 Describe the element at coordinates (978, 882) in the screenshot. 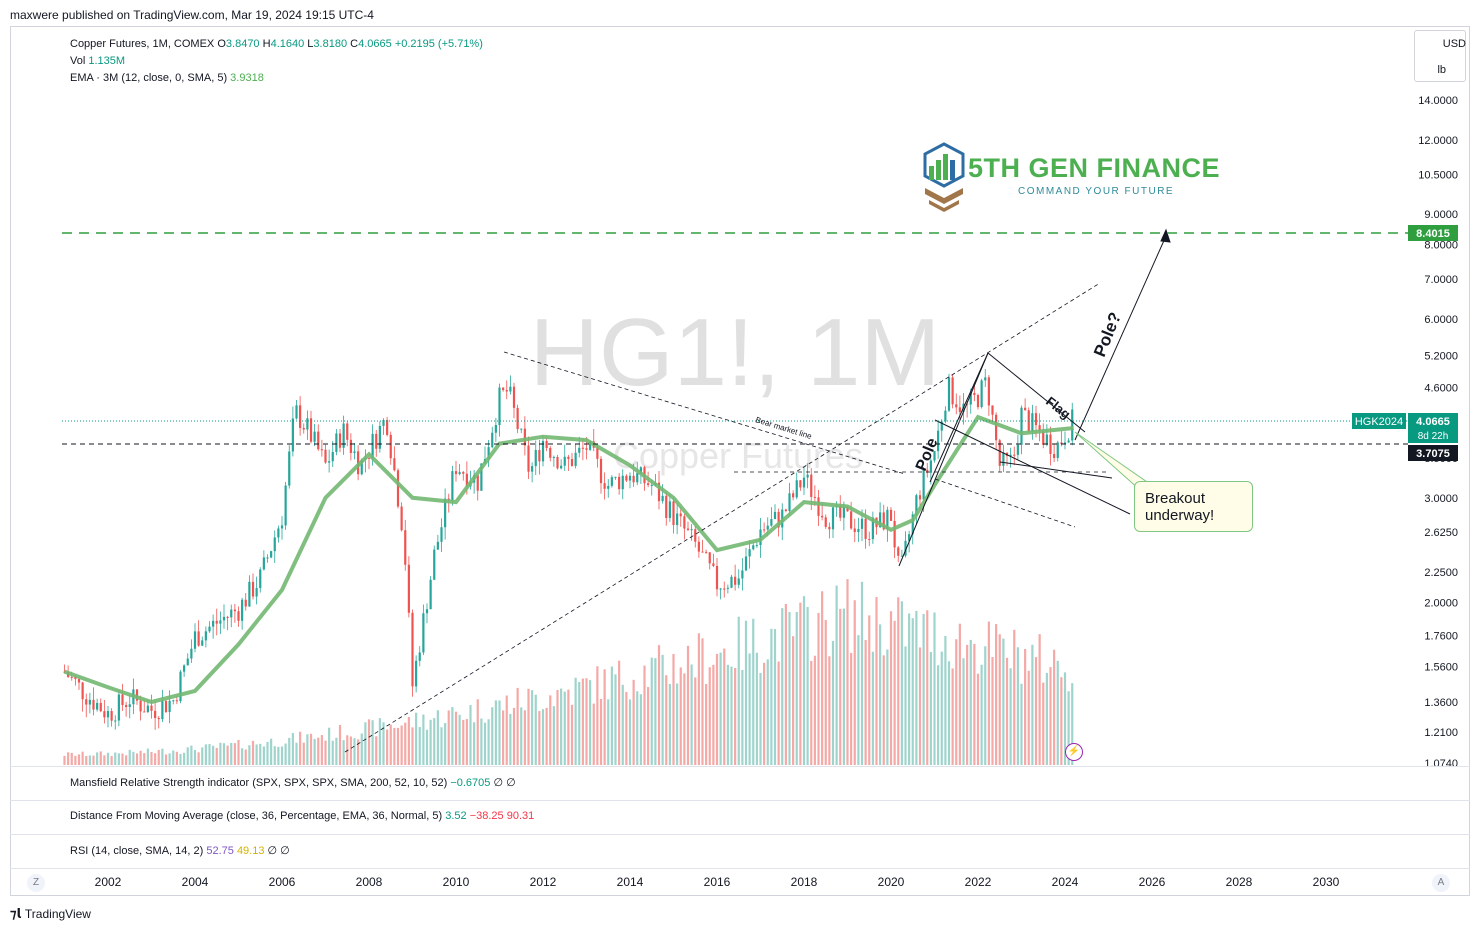

I see `x-tick-label: 2022` at that location.